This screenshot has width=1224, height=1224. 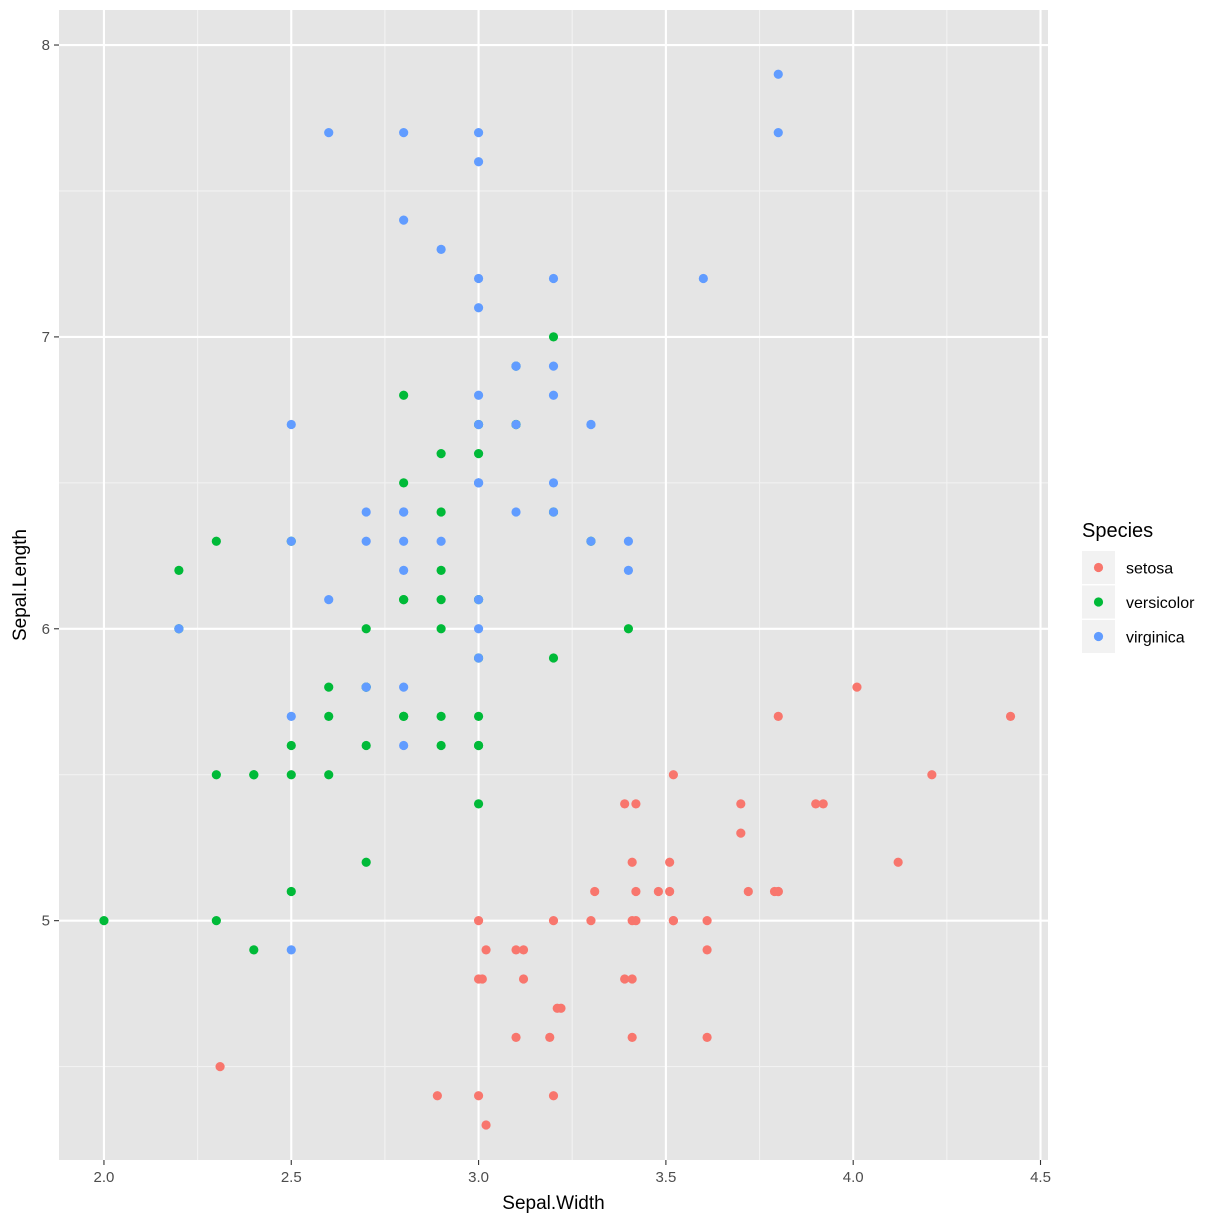 I want to click on y-axis: 5 6 7 8, so click(x=50, y=483).